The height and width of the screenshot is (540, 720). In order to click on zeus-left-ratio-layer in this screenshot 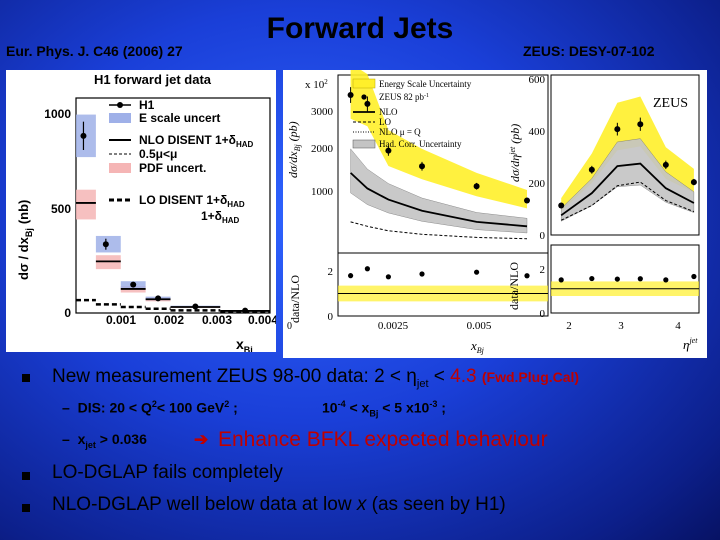, I will do `click(443, 284)`.